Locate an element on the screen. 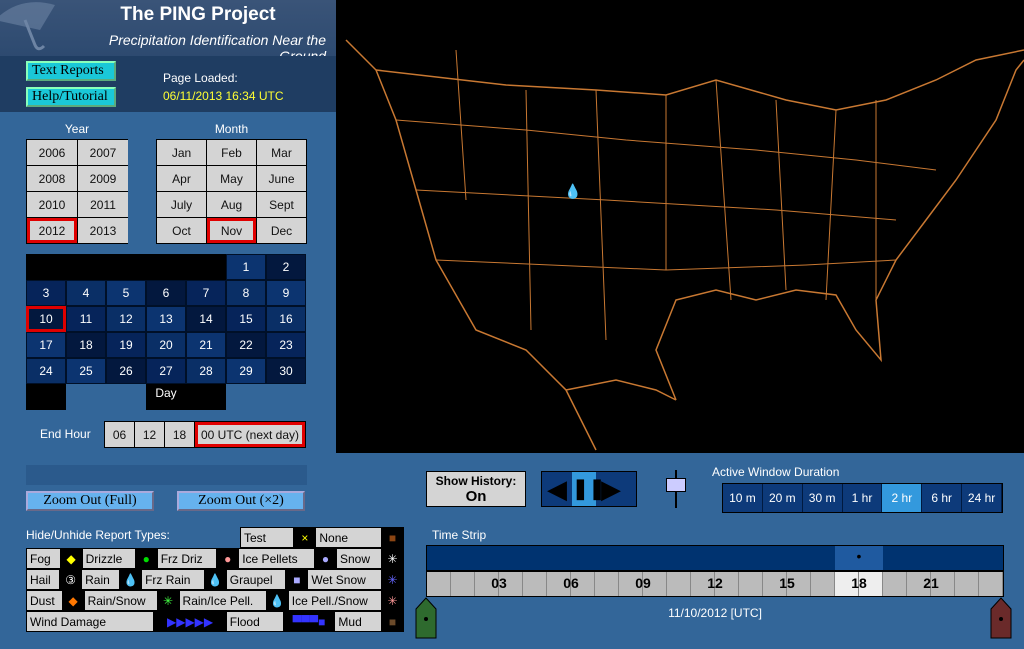 The height and width of the screenshot is (649, 1024). previous-button: ◀ is located at coordinates (557, 489).